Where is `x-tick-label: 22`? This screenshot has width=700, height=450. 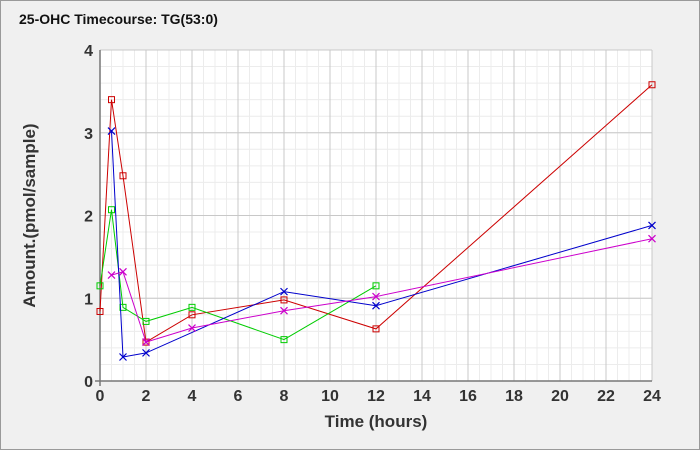 x-tick-label: 22 is located at coordinates (606, 396).